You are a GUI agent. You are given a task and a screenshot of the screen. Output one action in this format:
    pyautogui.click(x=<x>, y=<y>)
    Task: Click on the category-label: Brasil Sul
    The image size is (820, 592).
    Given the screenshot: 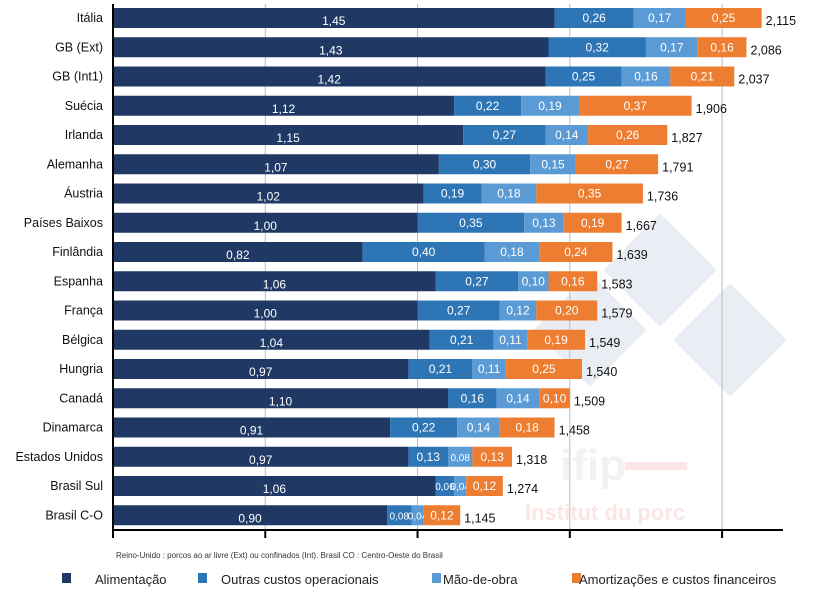 What is the action you would take?
    pyautogui.click(x=76, y=486)
    